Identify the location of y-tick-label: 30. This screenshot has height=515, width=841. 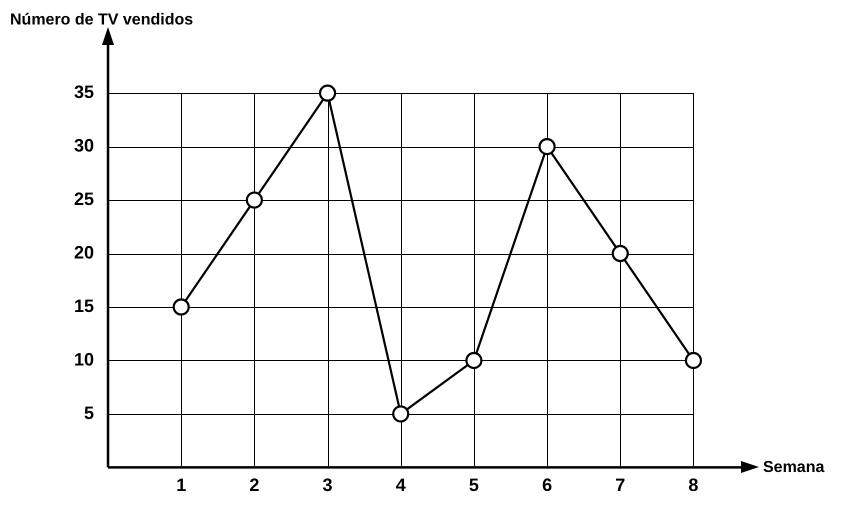
(84, 146).